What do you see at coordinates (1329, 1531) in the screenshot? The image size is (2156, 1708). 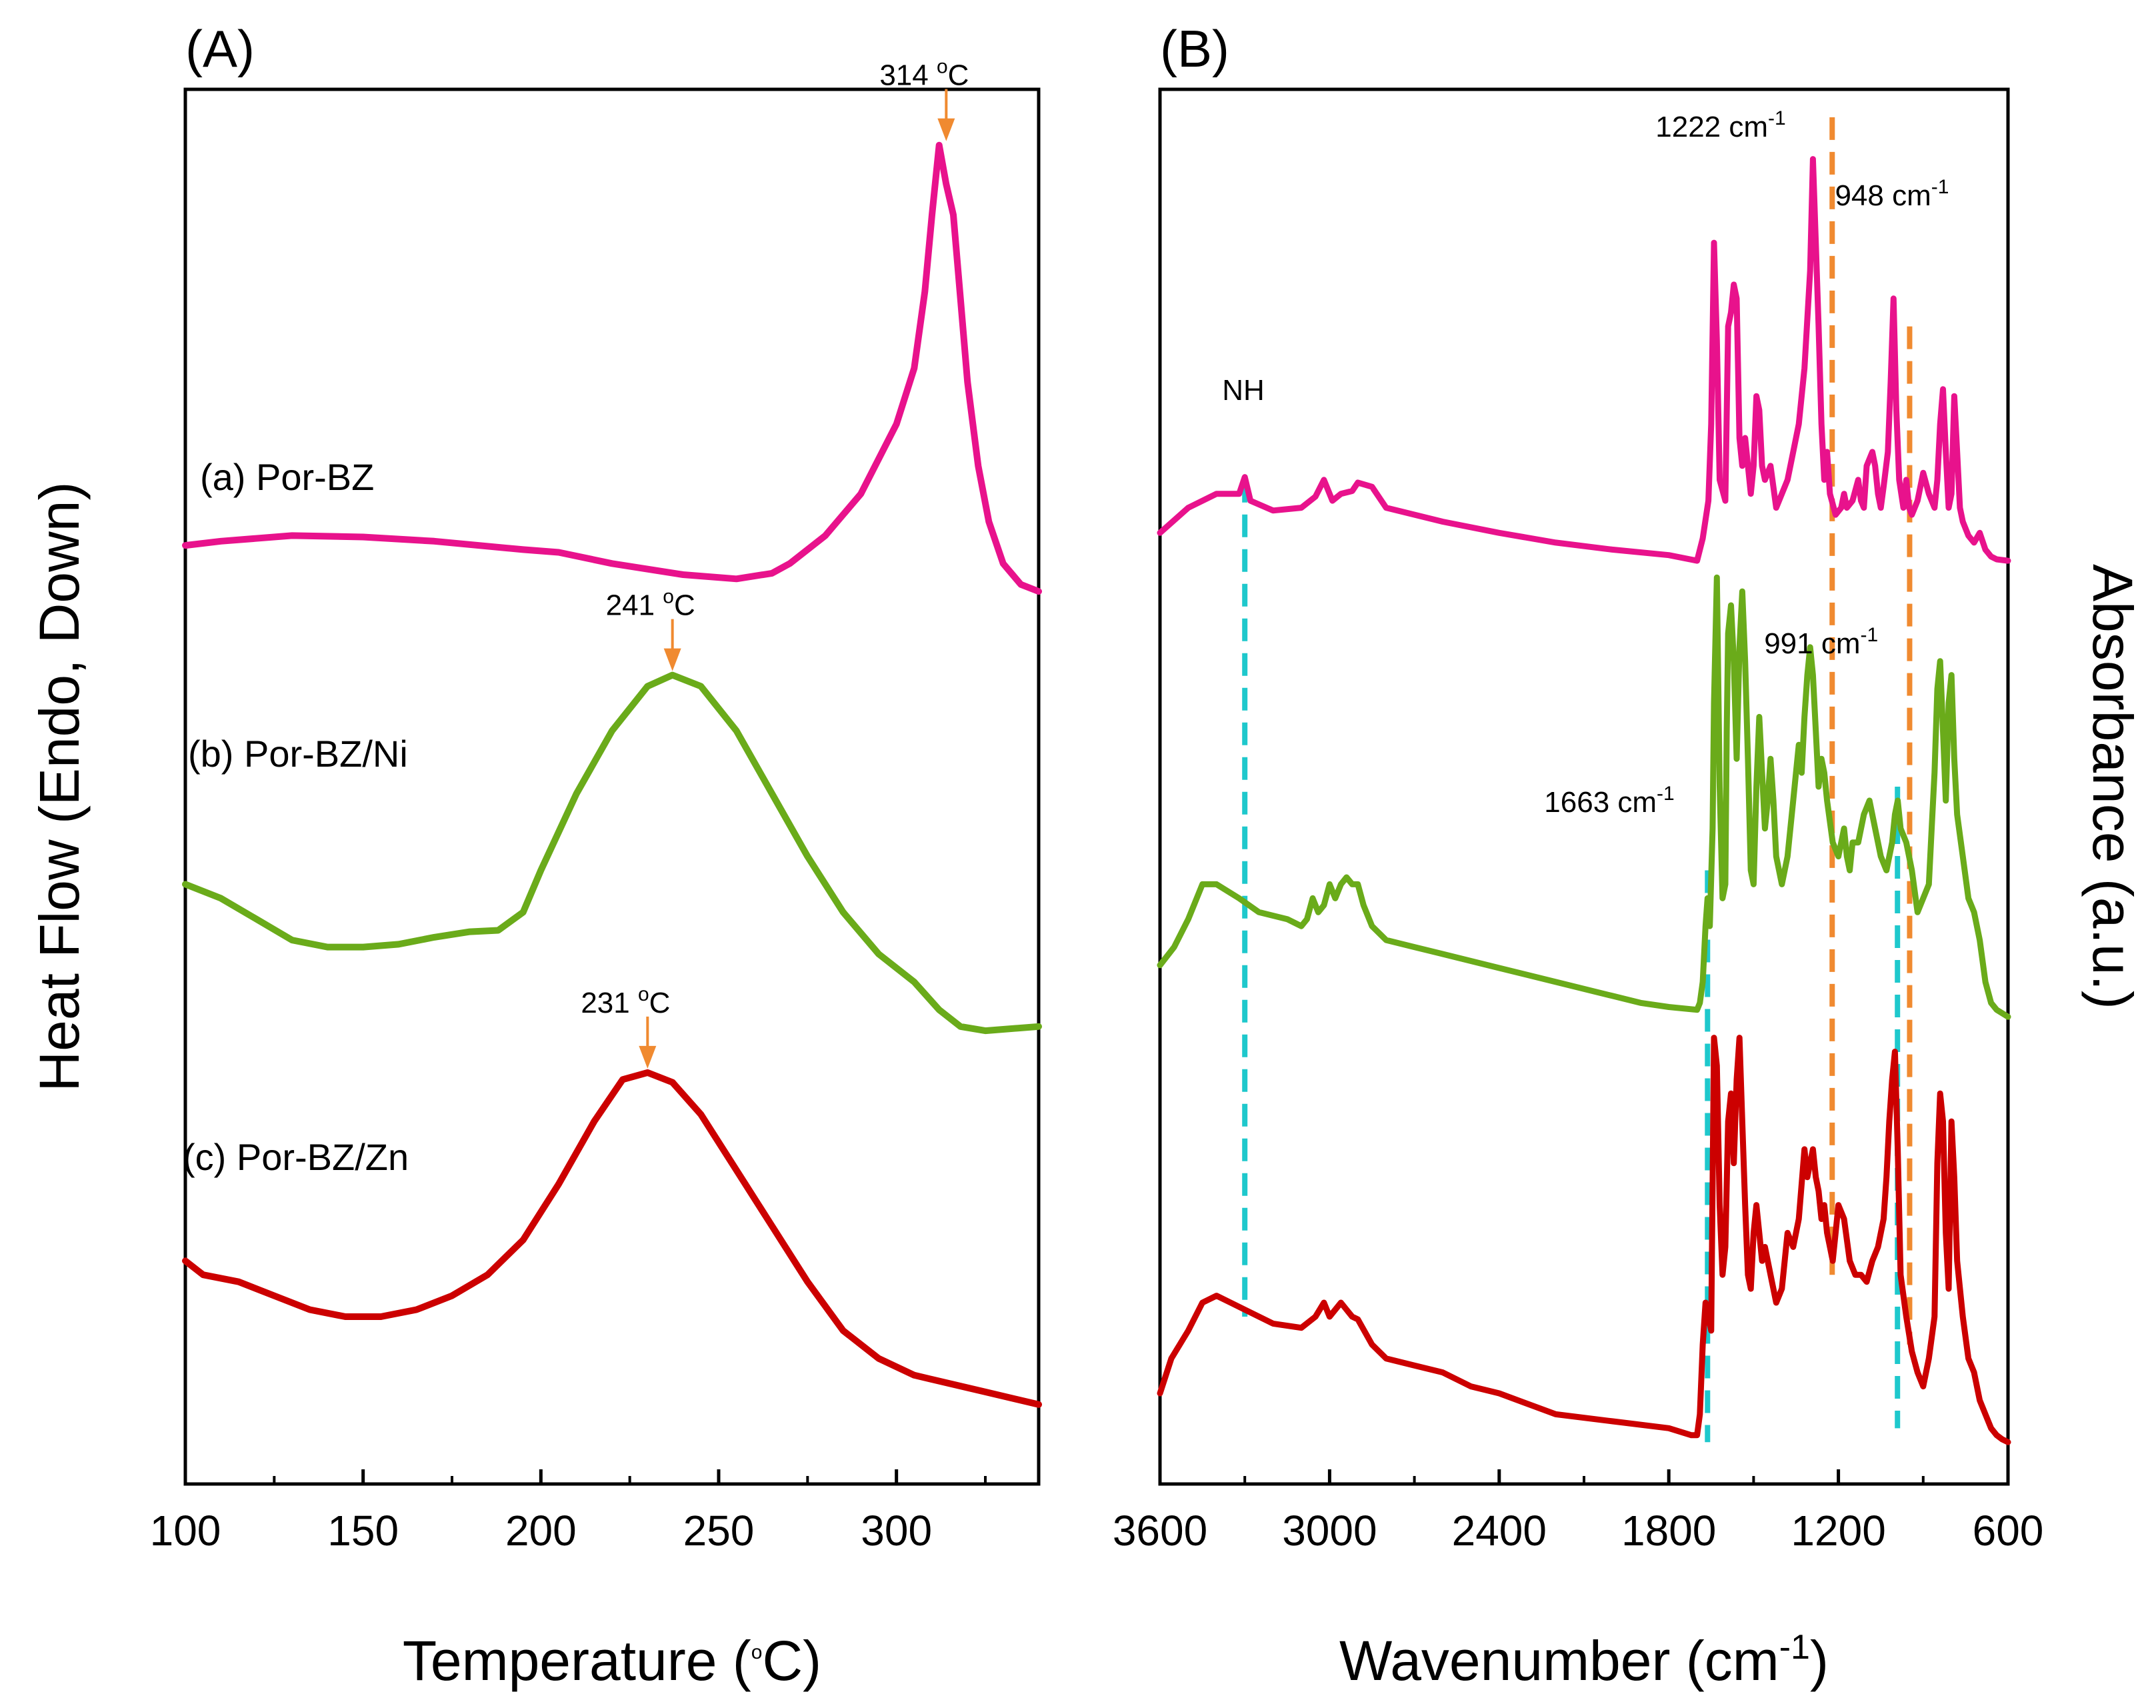 I see `panel-b-x-tick-label: 3000` at bounding box center [1329, 1531].